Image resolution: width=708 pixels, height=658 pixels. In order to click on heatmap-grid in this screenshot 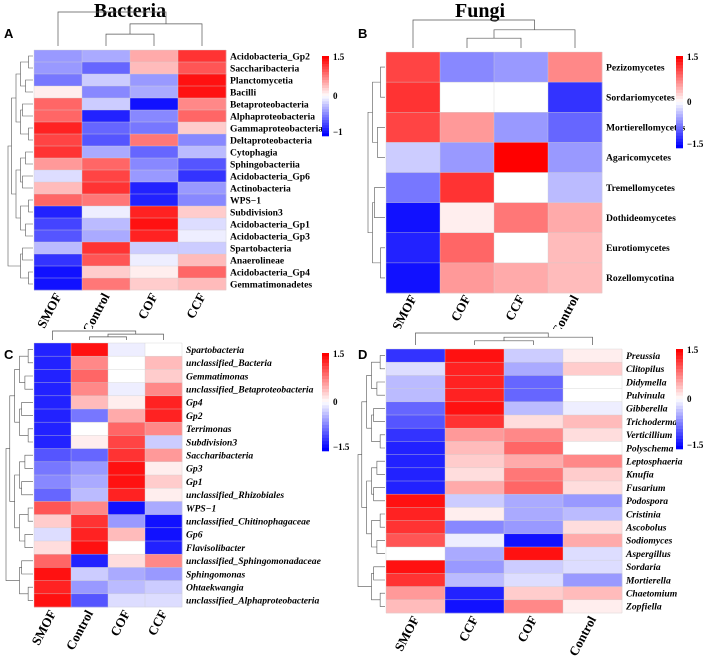, I will do `click(130, 170)`.